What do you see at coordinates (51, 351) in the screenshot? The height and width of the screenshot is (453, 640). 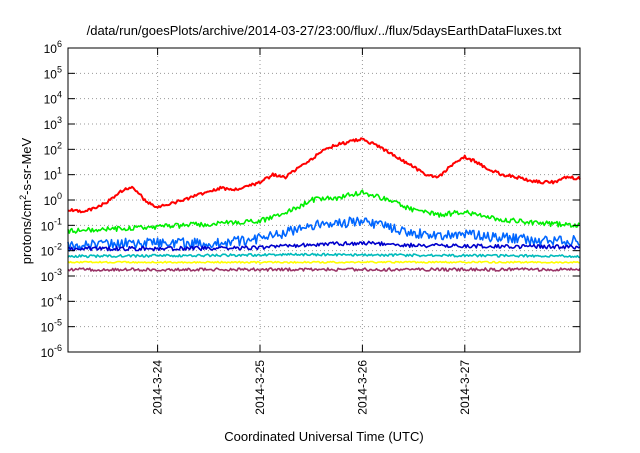 I see `y-tick-label: 10⁻⁶` at bounding box center [51, 351].